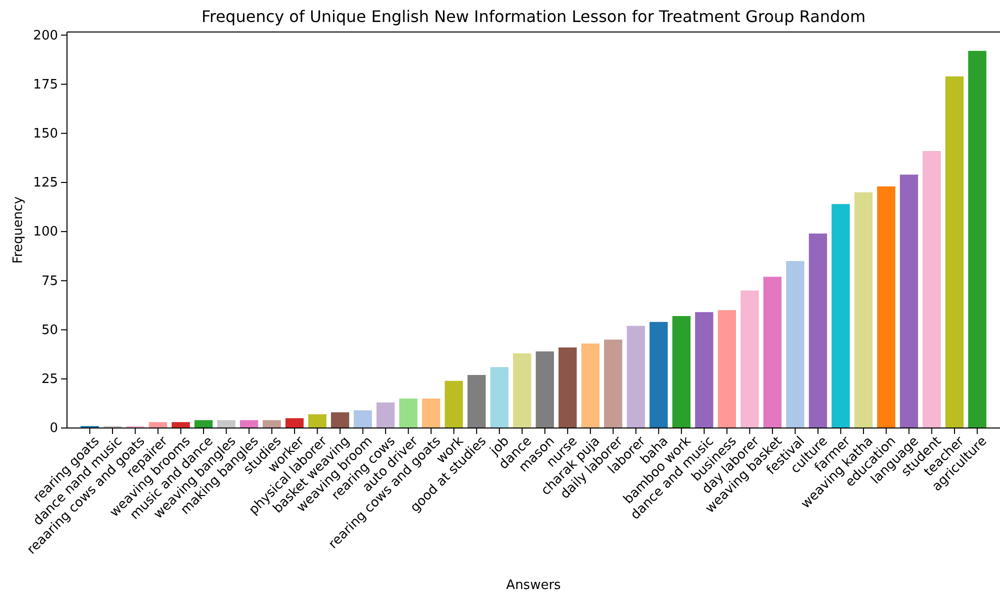  What do you see at coordinates (45, 84) in the screenshot?
I see `y-tick-label: 175` at bounding box center [45, 84].